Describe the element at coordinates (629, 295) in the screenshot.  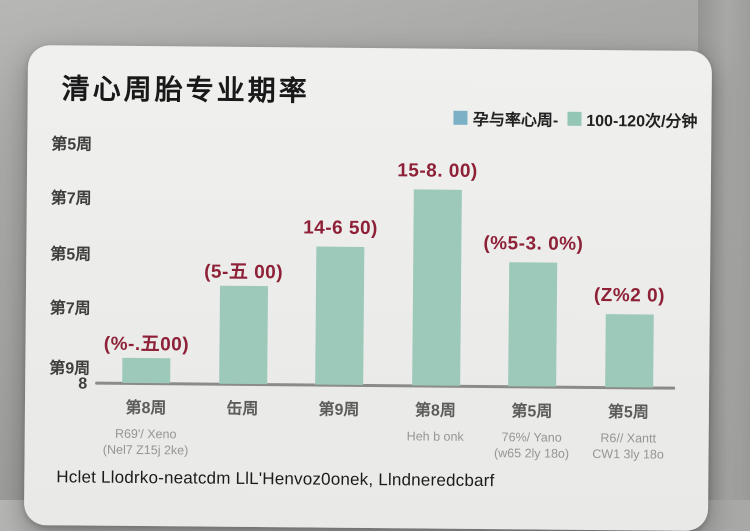
I see `bar-value-label: (Z%2 0)` at that location.